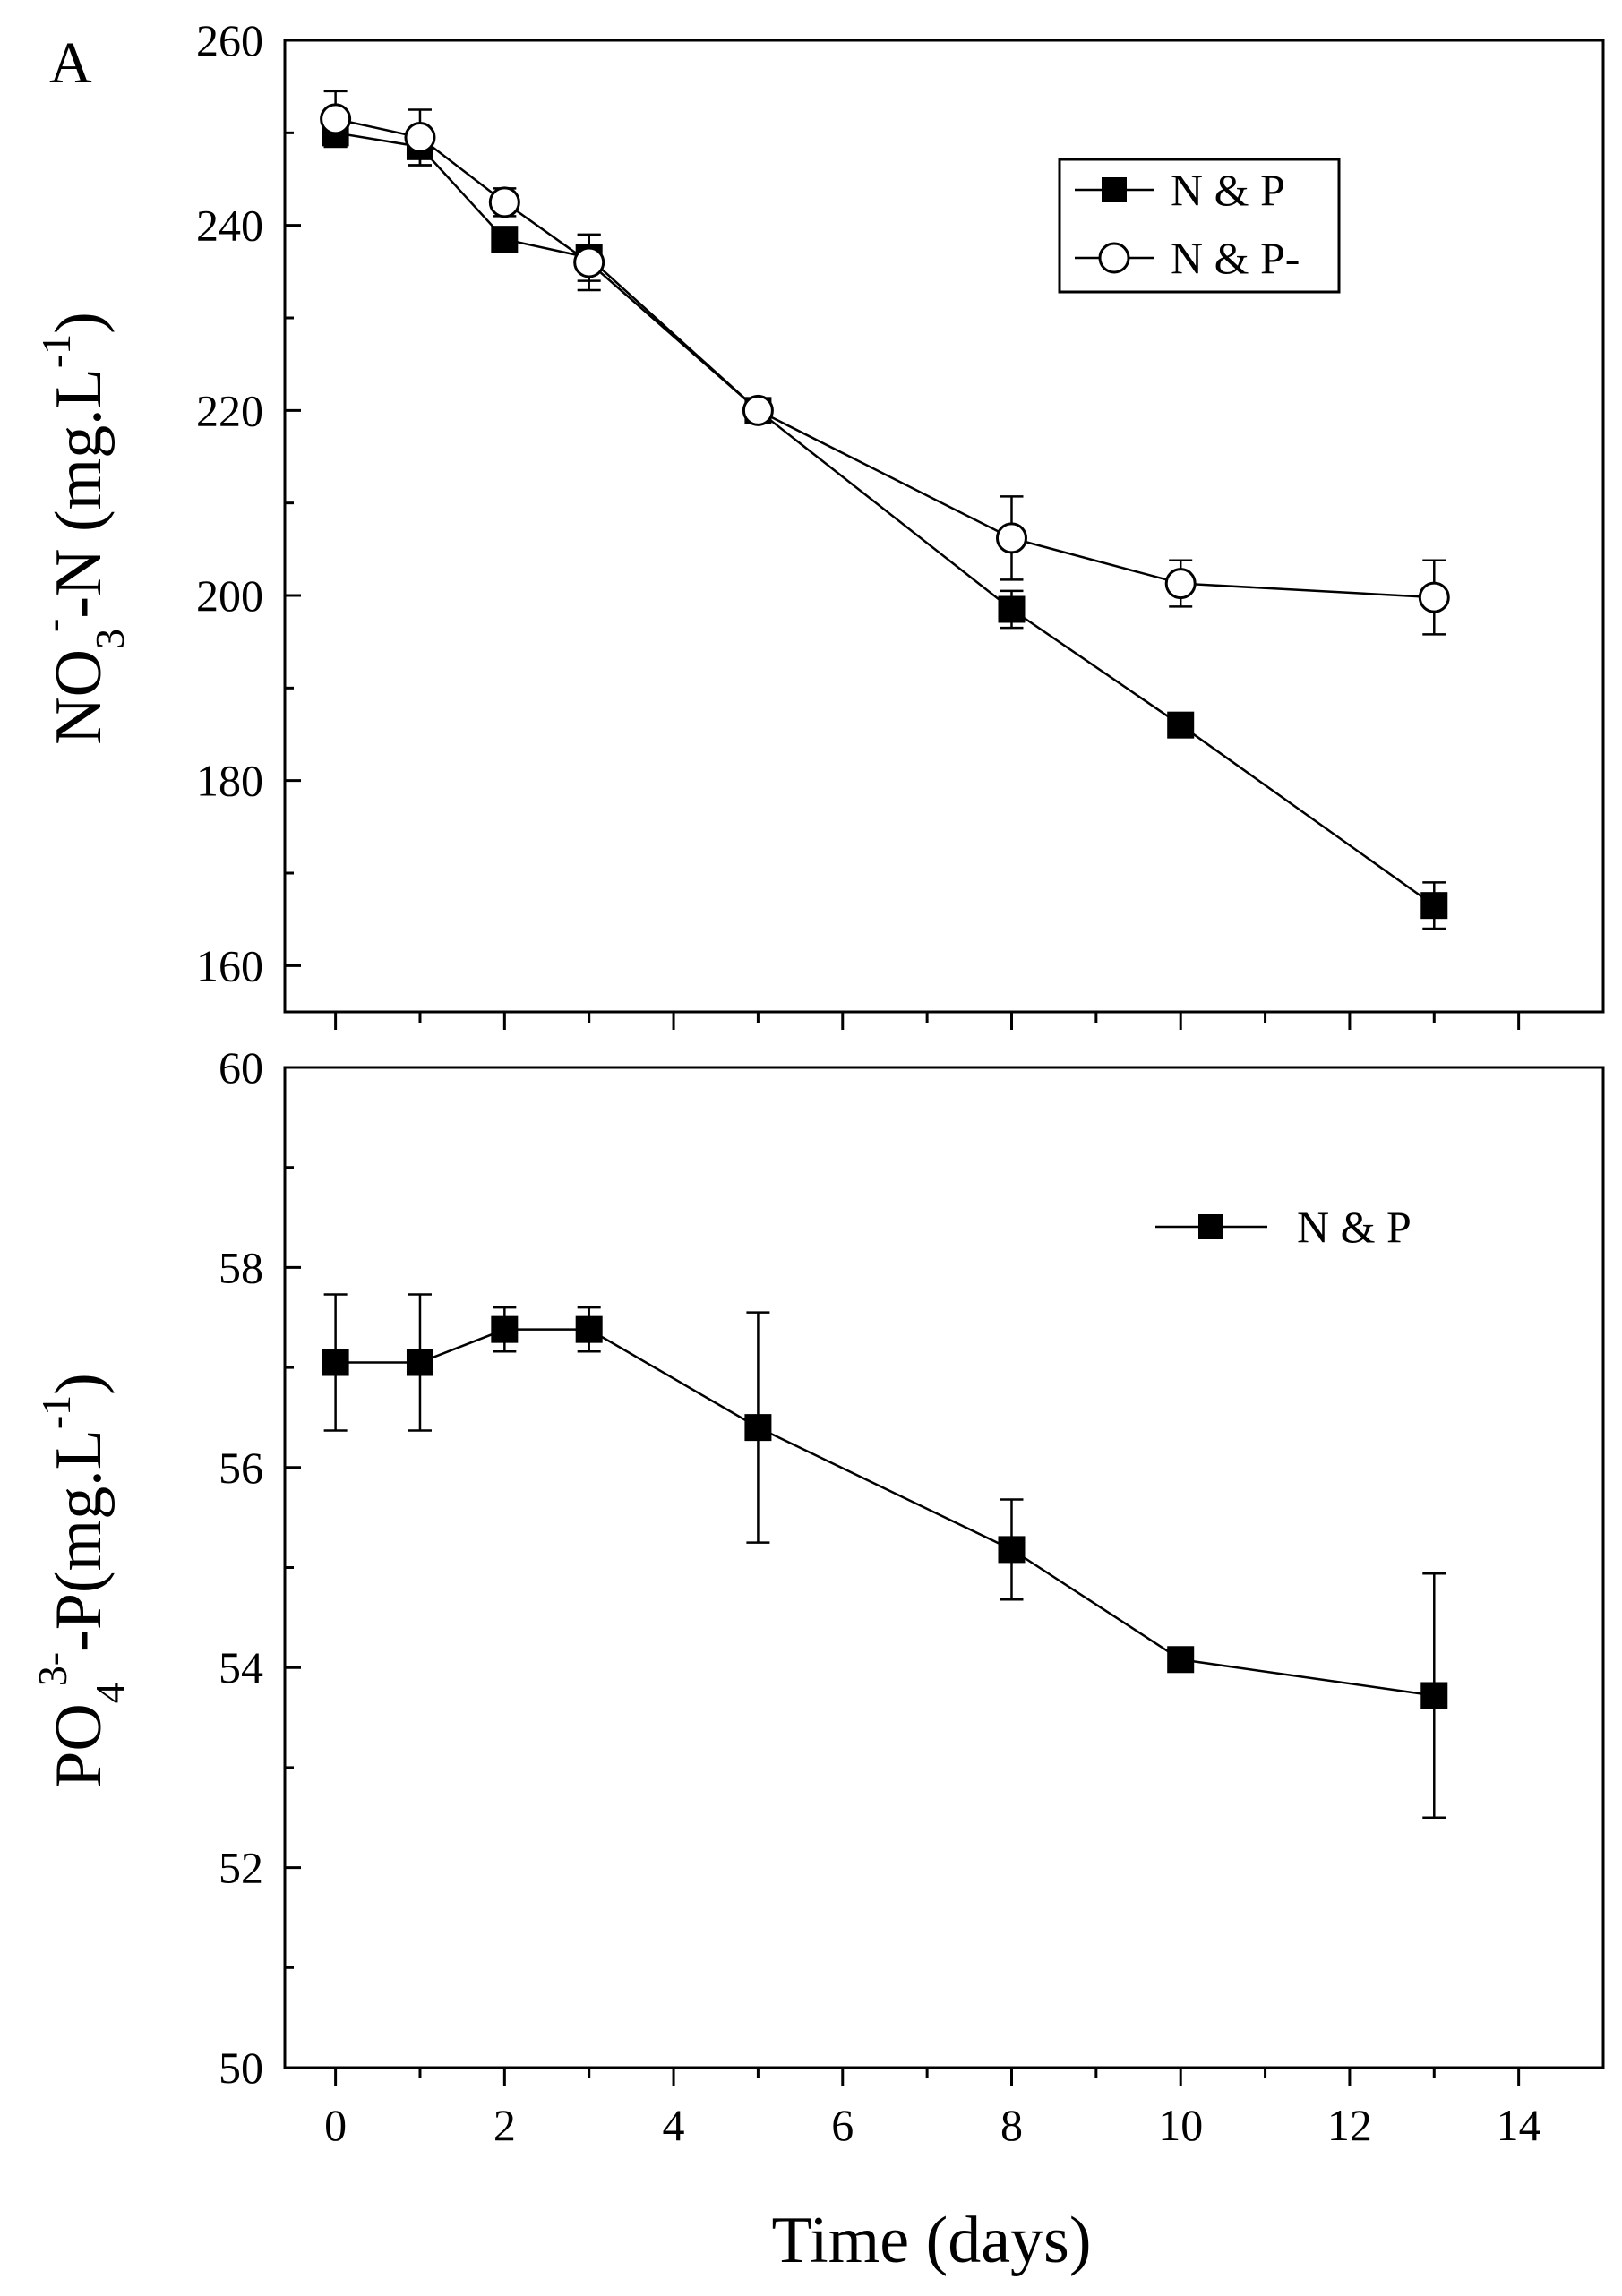 The height and width of the screenshot is (2296, 1622). Describe the element at coordinates (241, 1868) in the screenshot. I see `bottom-y-tick-label: 52` at that location.